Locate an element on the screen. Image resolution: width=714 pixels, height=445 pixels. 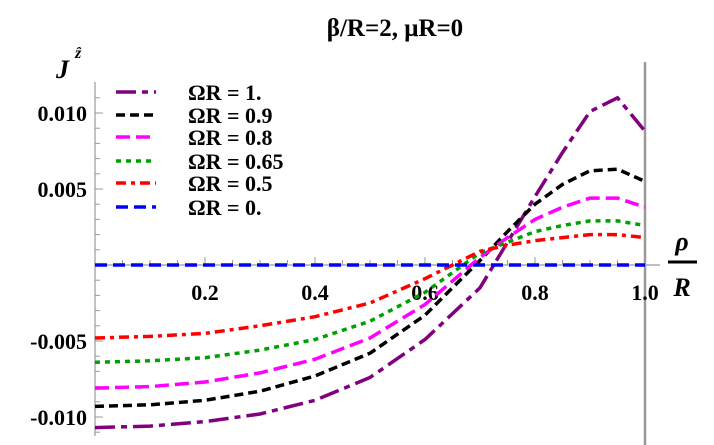
y-tick-label: -0.010 is located at coordinates (58, 417).